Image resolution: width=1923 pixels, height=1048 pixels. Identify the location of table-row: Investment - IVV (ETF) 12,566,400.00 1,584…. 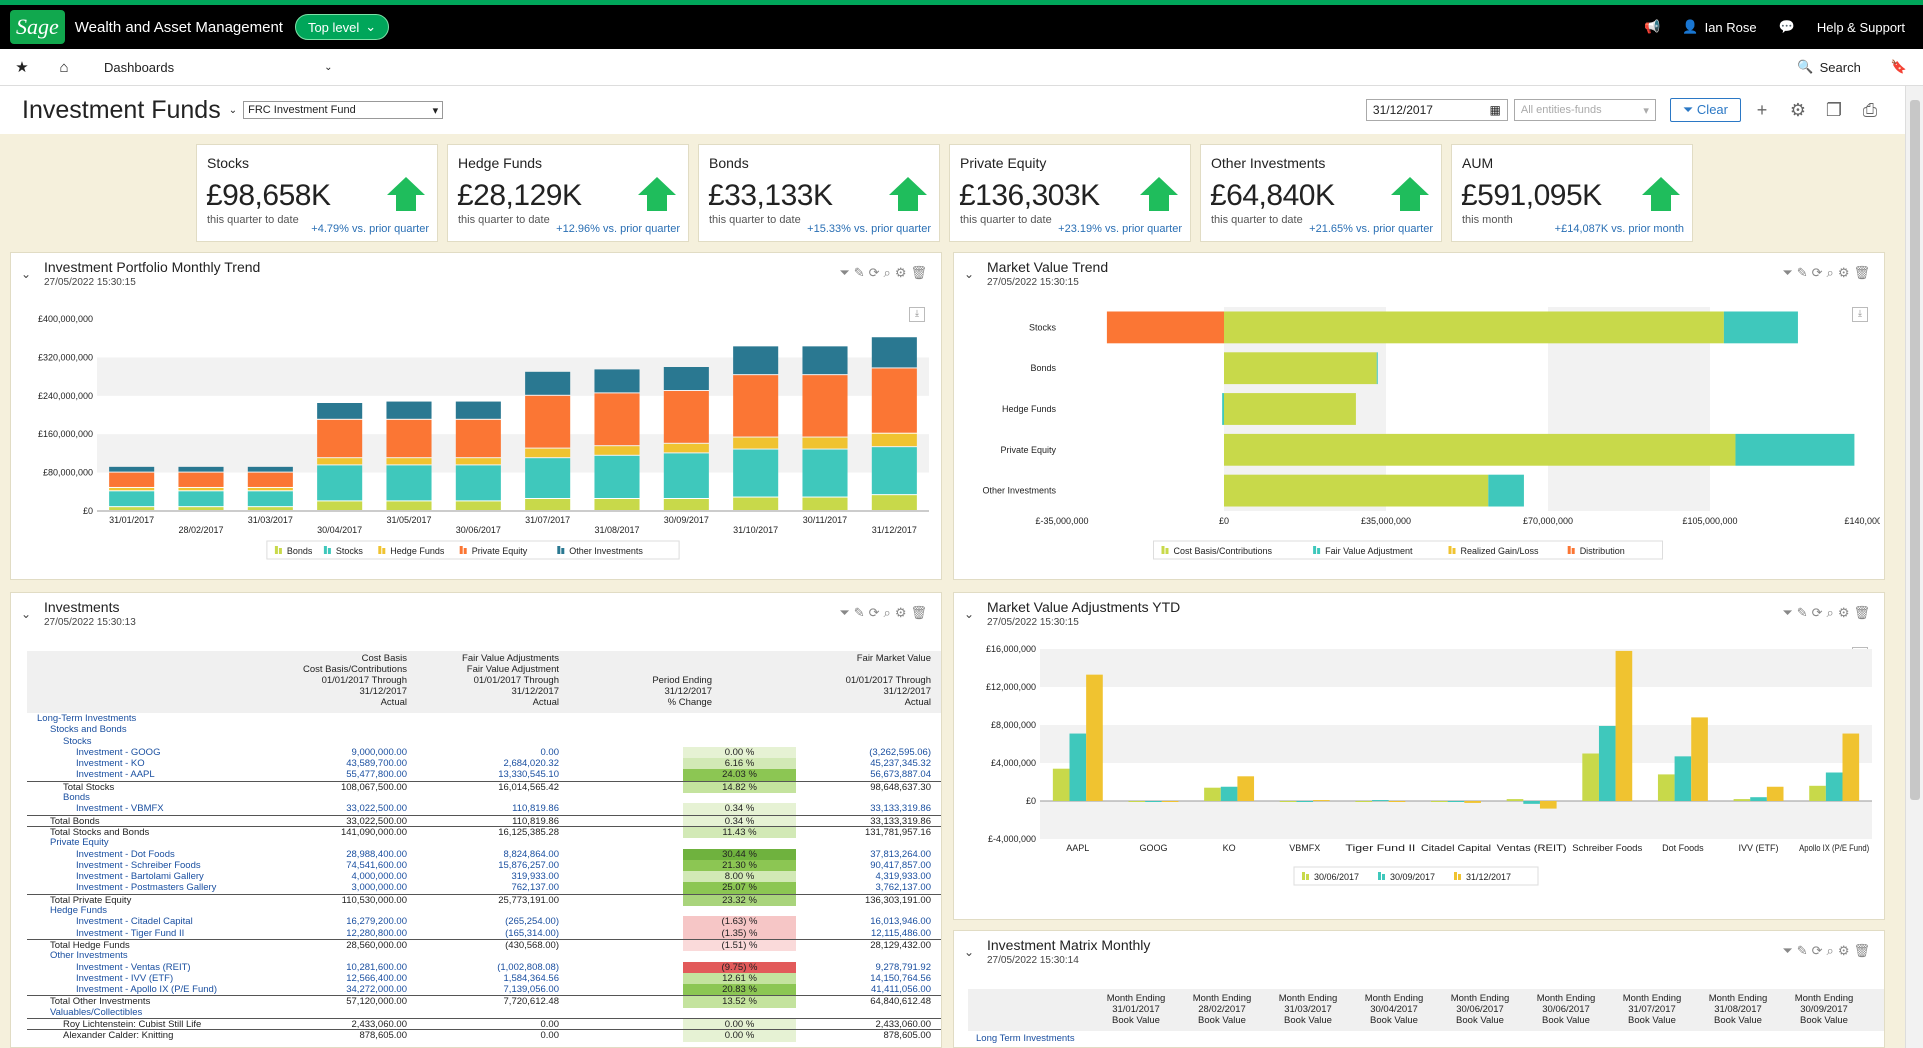
(484, 978).